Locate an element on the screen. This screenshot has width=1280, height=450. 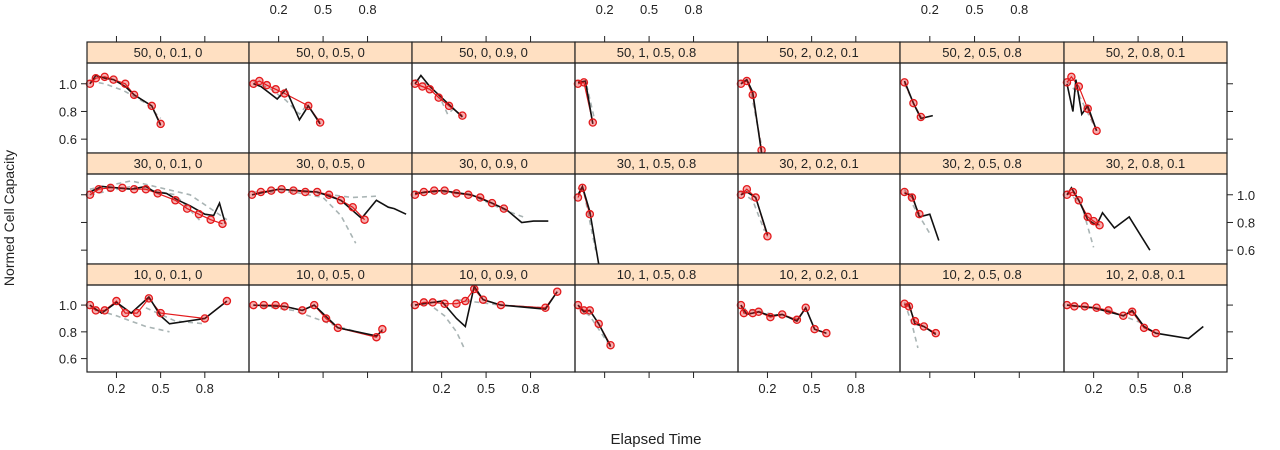
strip-label: 10, 0, 0.5, 0 is located at coordinates (330, 274).